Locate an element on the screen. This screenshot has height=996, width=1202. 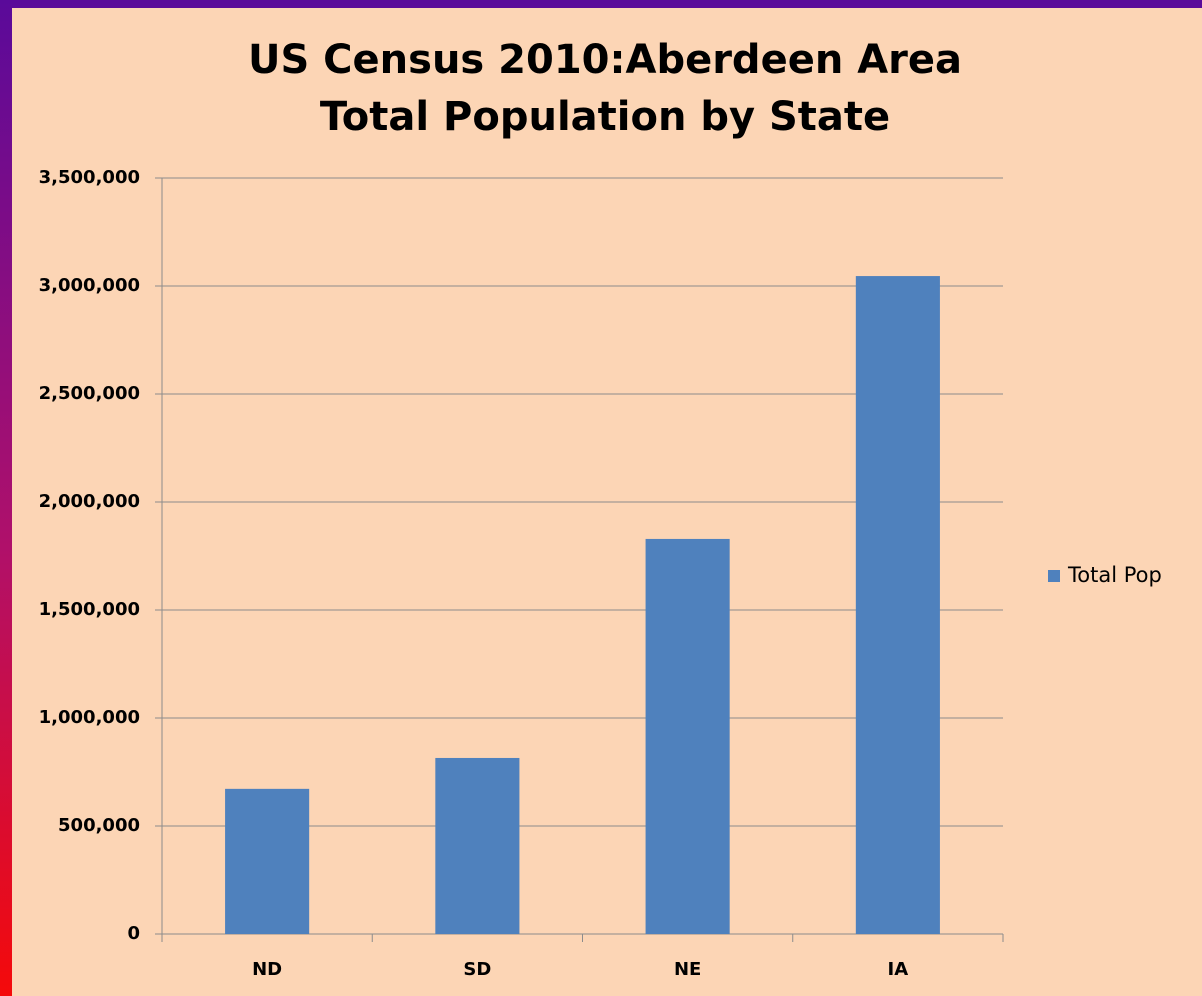
x-tick-label: NE is located at coordinates (687, 969).